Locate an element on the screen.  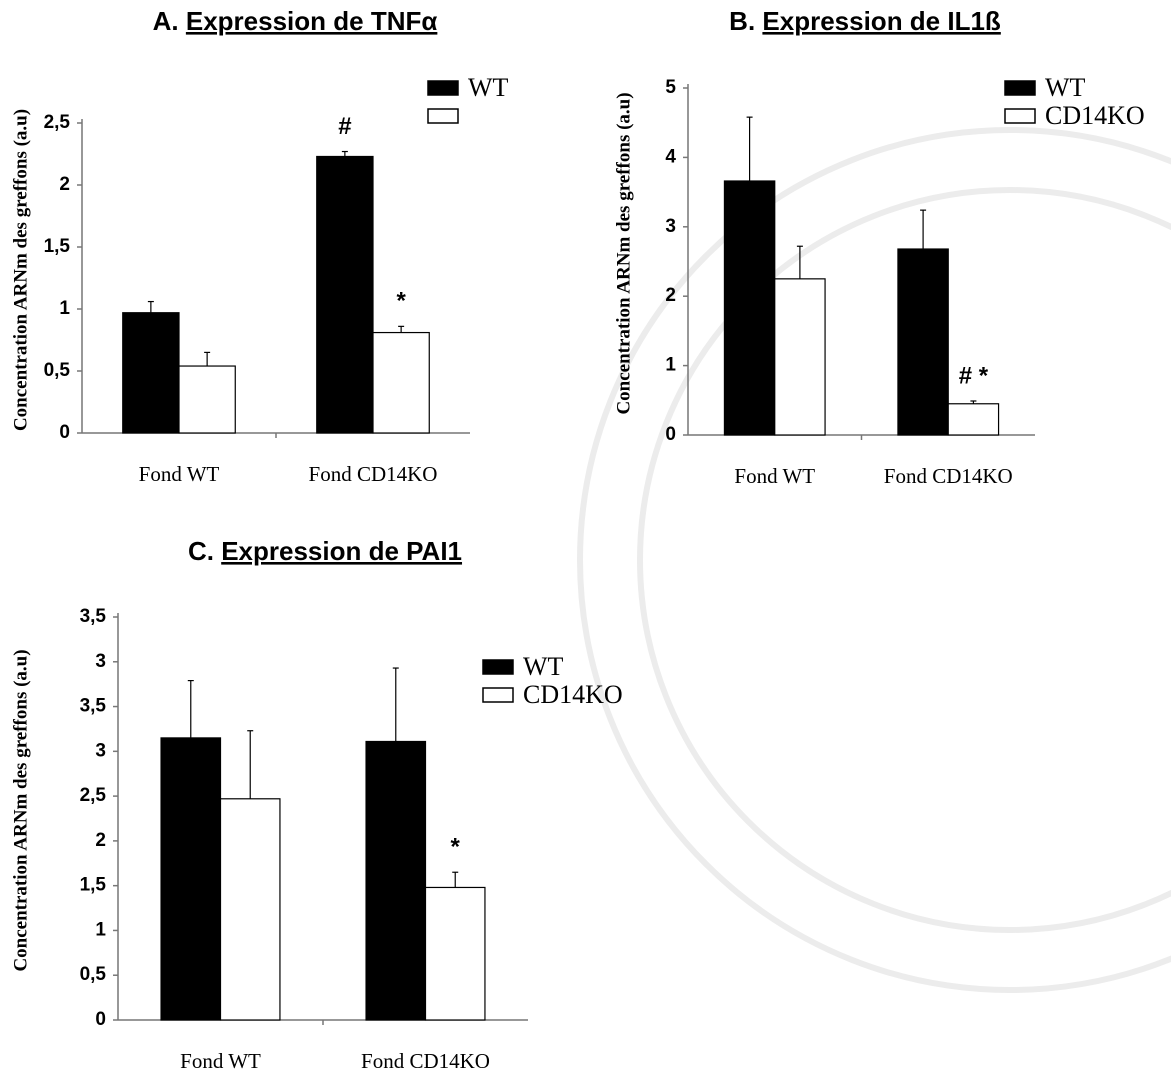
chart-title: A. Expression de TNFα is located at coordinates (295, 21).